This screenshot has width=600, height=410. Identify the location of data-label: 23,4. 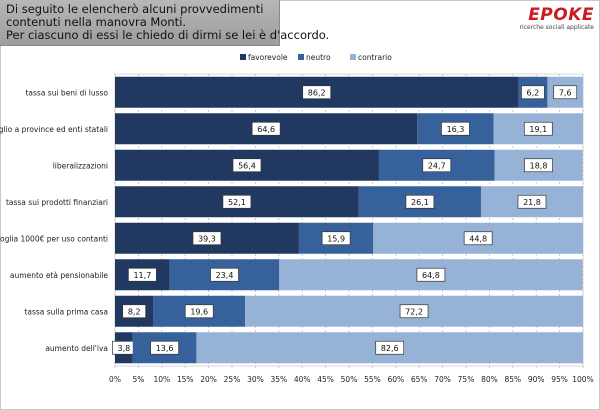
(225, 275).